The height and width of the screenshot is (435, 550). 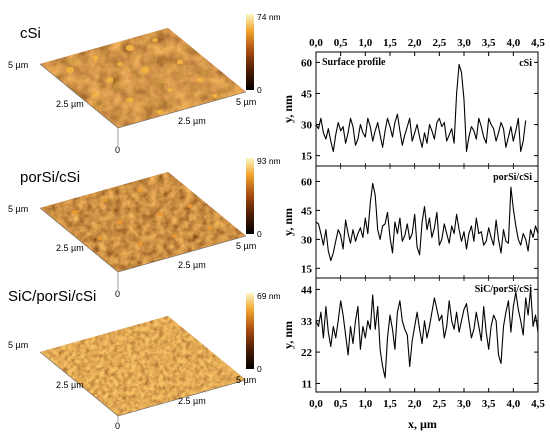 I want to click on series-label: cSi, so click(x=525, y=63).